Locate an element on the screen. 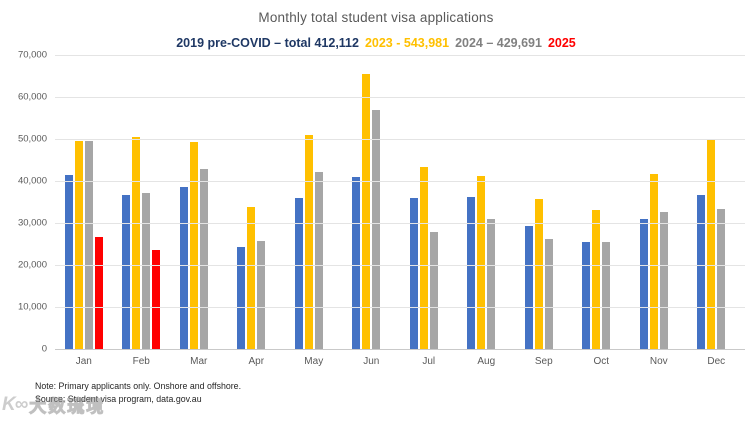  bar-group-jan is located at coordinates (83, 202).